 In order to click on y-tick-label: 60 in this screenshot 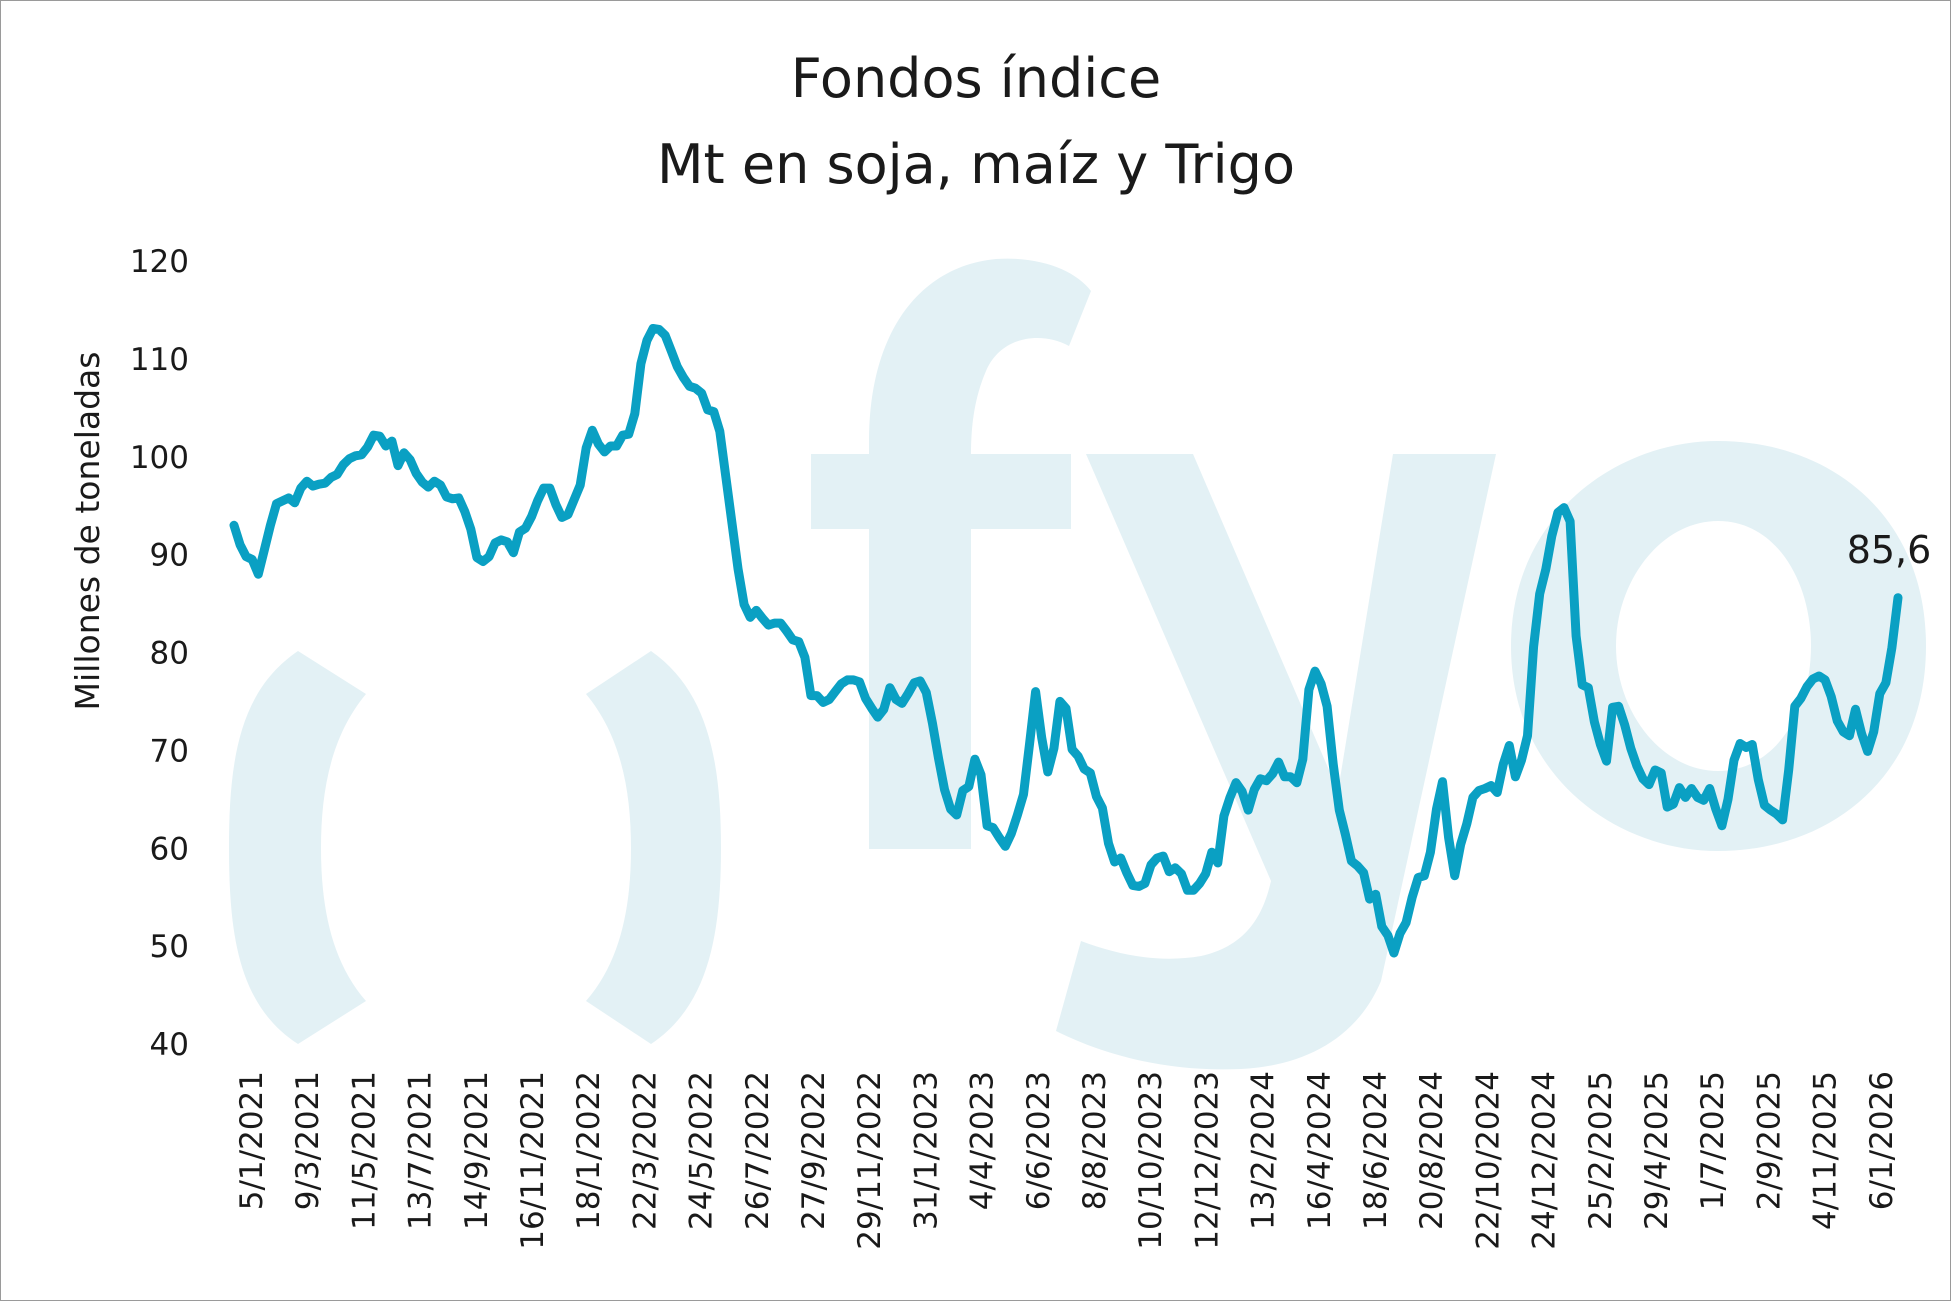, I will do `click(169, 849)`.